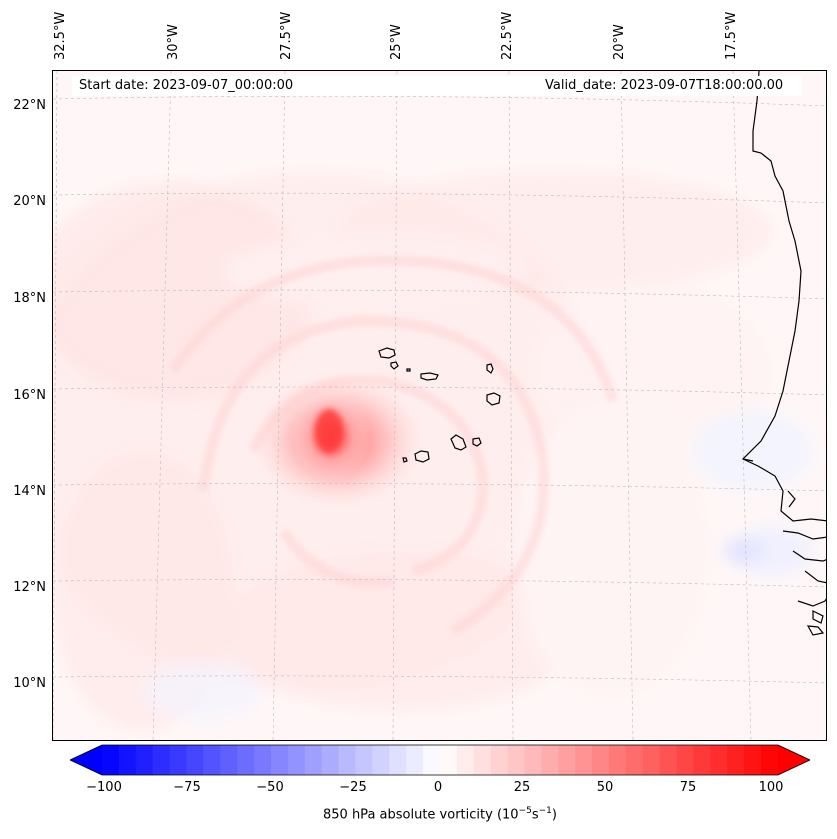 This screenshot has width=837, height=839. What do you see at coordinates (338, 441) in the screenshot?
I see `vortex-core` at bounding box center [338, 441].